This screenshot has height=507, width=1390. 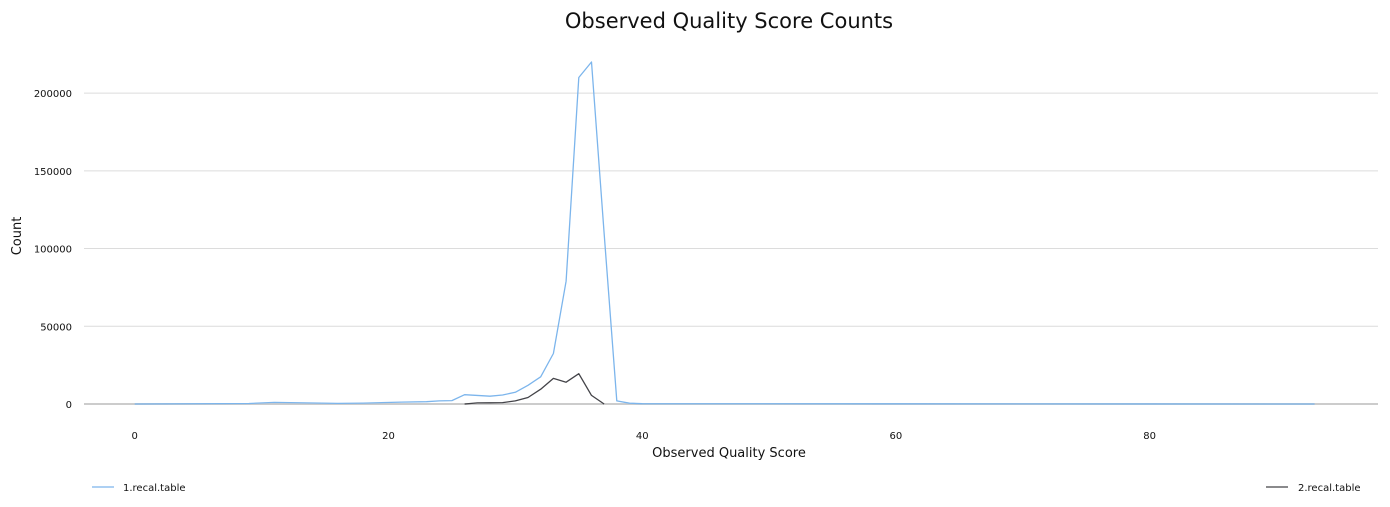 What do you see at coordinates (1149, 436) in the screenshot?
I see `x-tick-label: 80` at bounding box center [1149, 436].